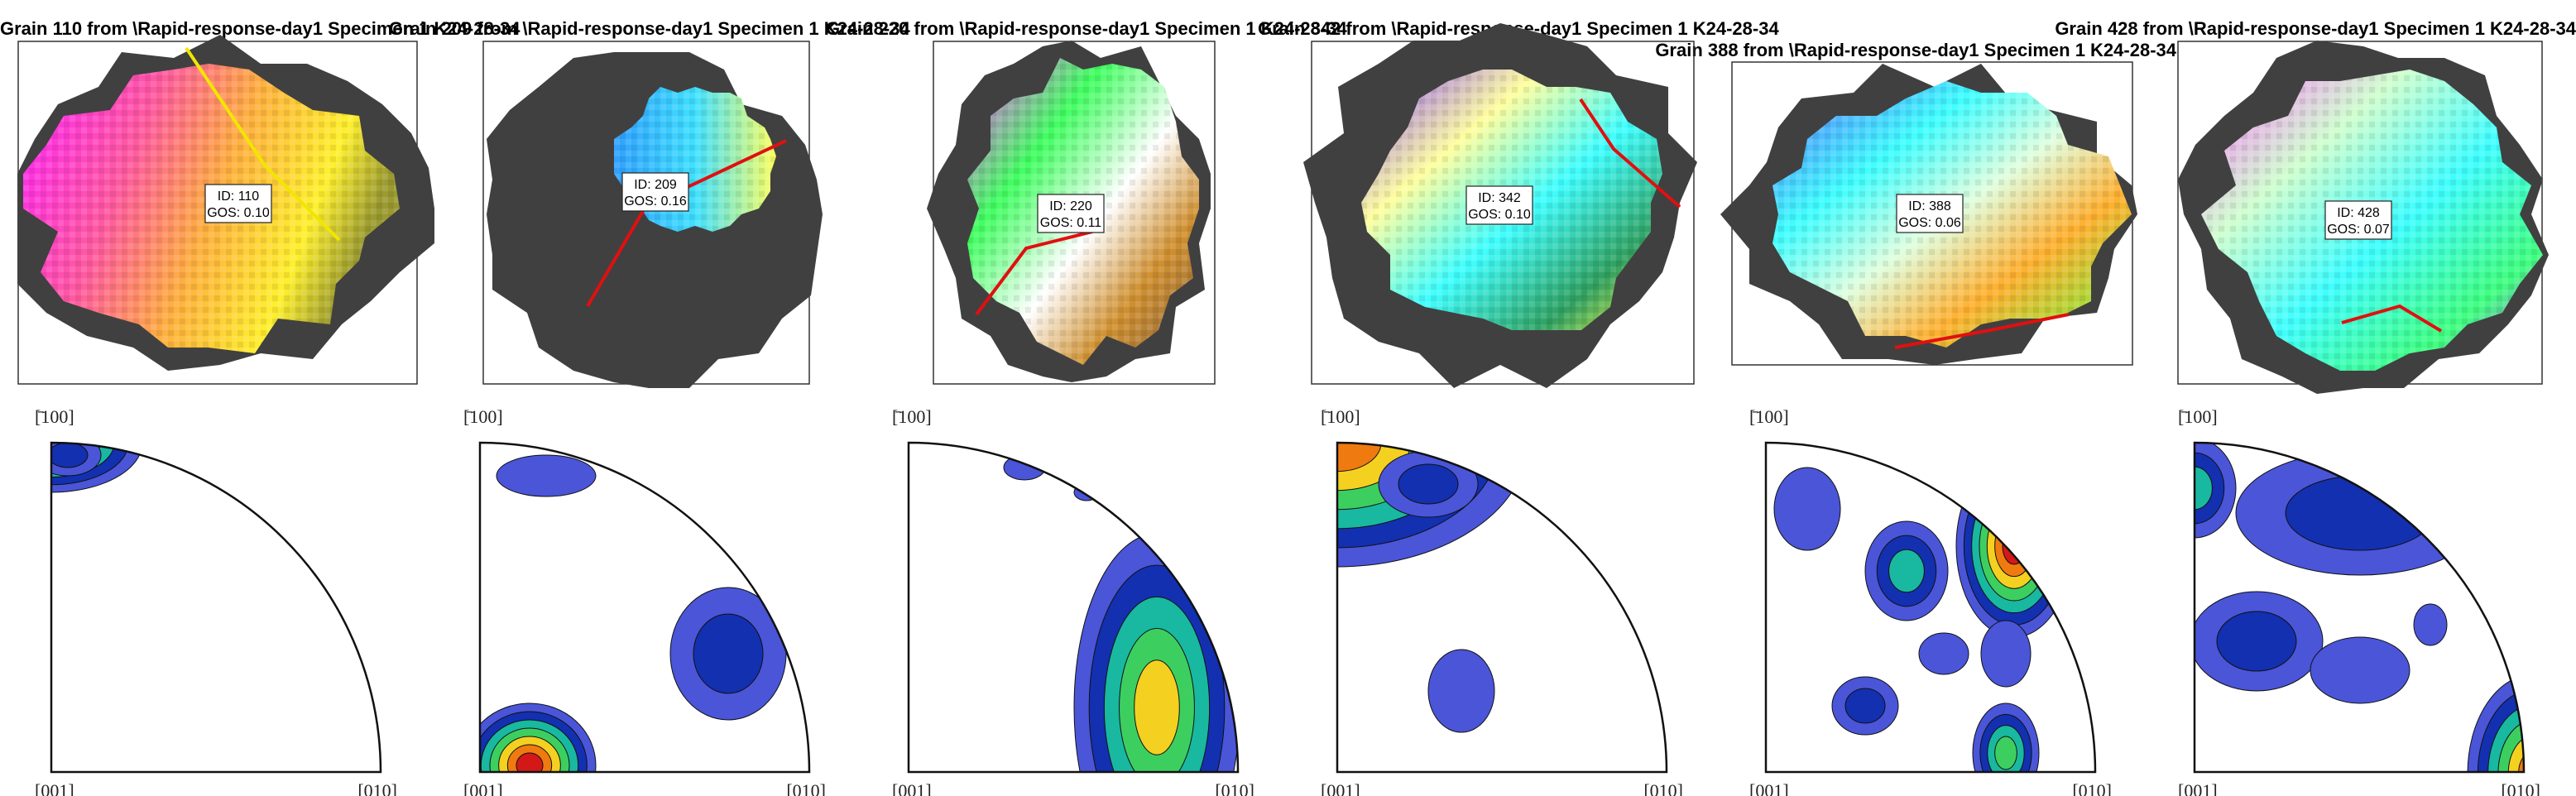 The height and width of the screenshot is (796, 2576). Describe the element at coordinates (1071, 206) in the screenshot. I see `grain-id-label: ID: 220` at that location.